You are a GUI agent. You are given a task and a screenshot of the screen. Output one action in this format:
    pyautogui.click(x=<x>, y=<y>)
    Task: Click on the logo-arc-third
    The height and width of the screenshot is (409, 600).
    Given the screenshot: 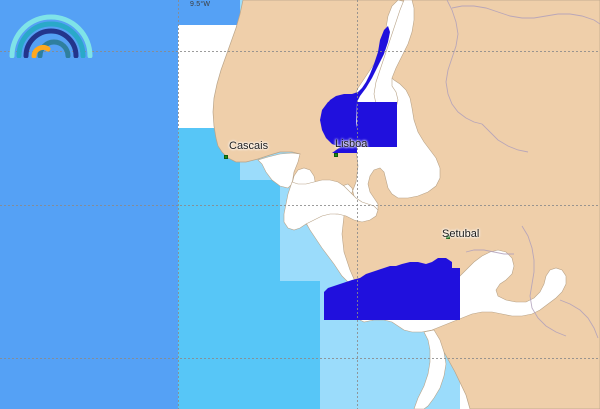 What is the action you would take?
    pyautogui.click(x=51, y=43)
    